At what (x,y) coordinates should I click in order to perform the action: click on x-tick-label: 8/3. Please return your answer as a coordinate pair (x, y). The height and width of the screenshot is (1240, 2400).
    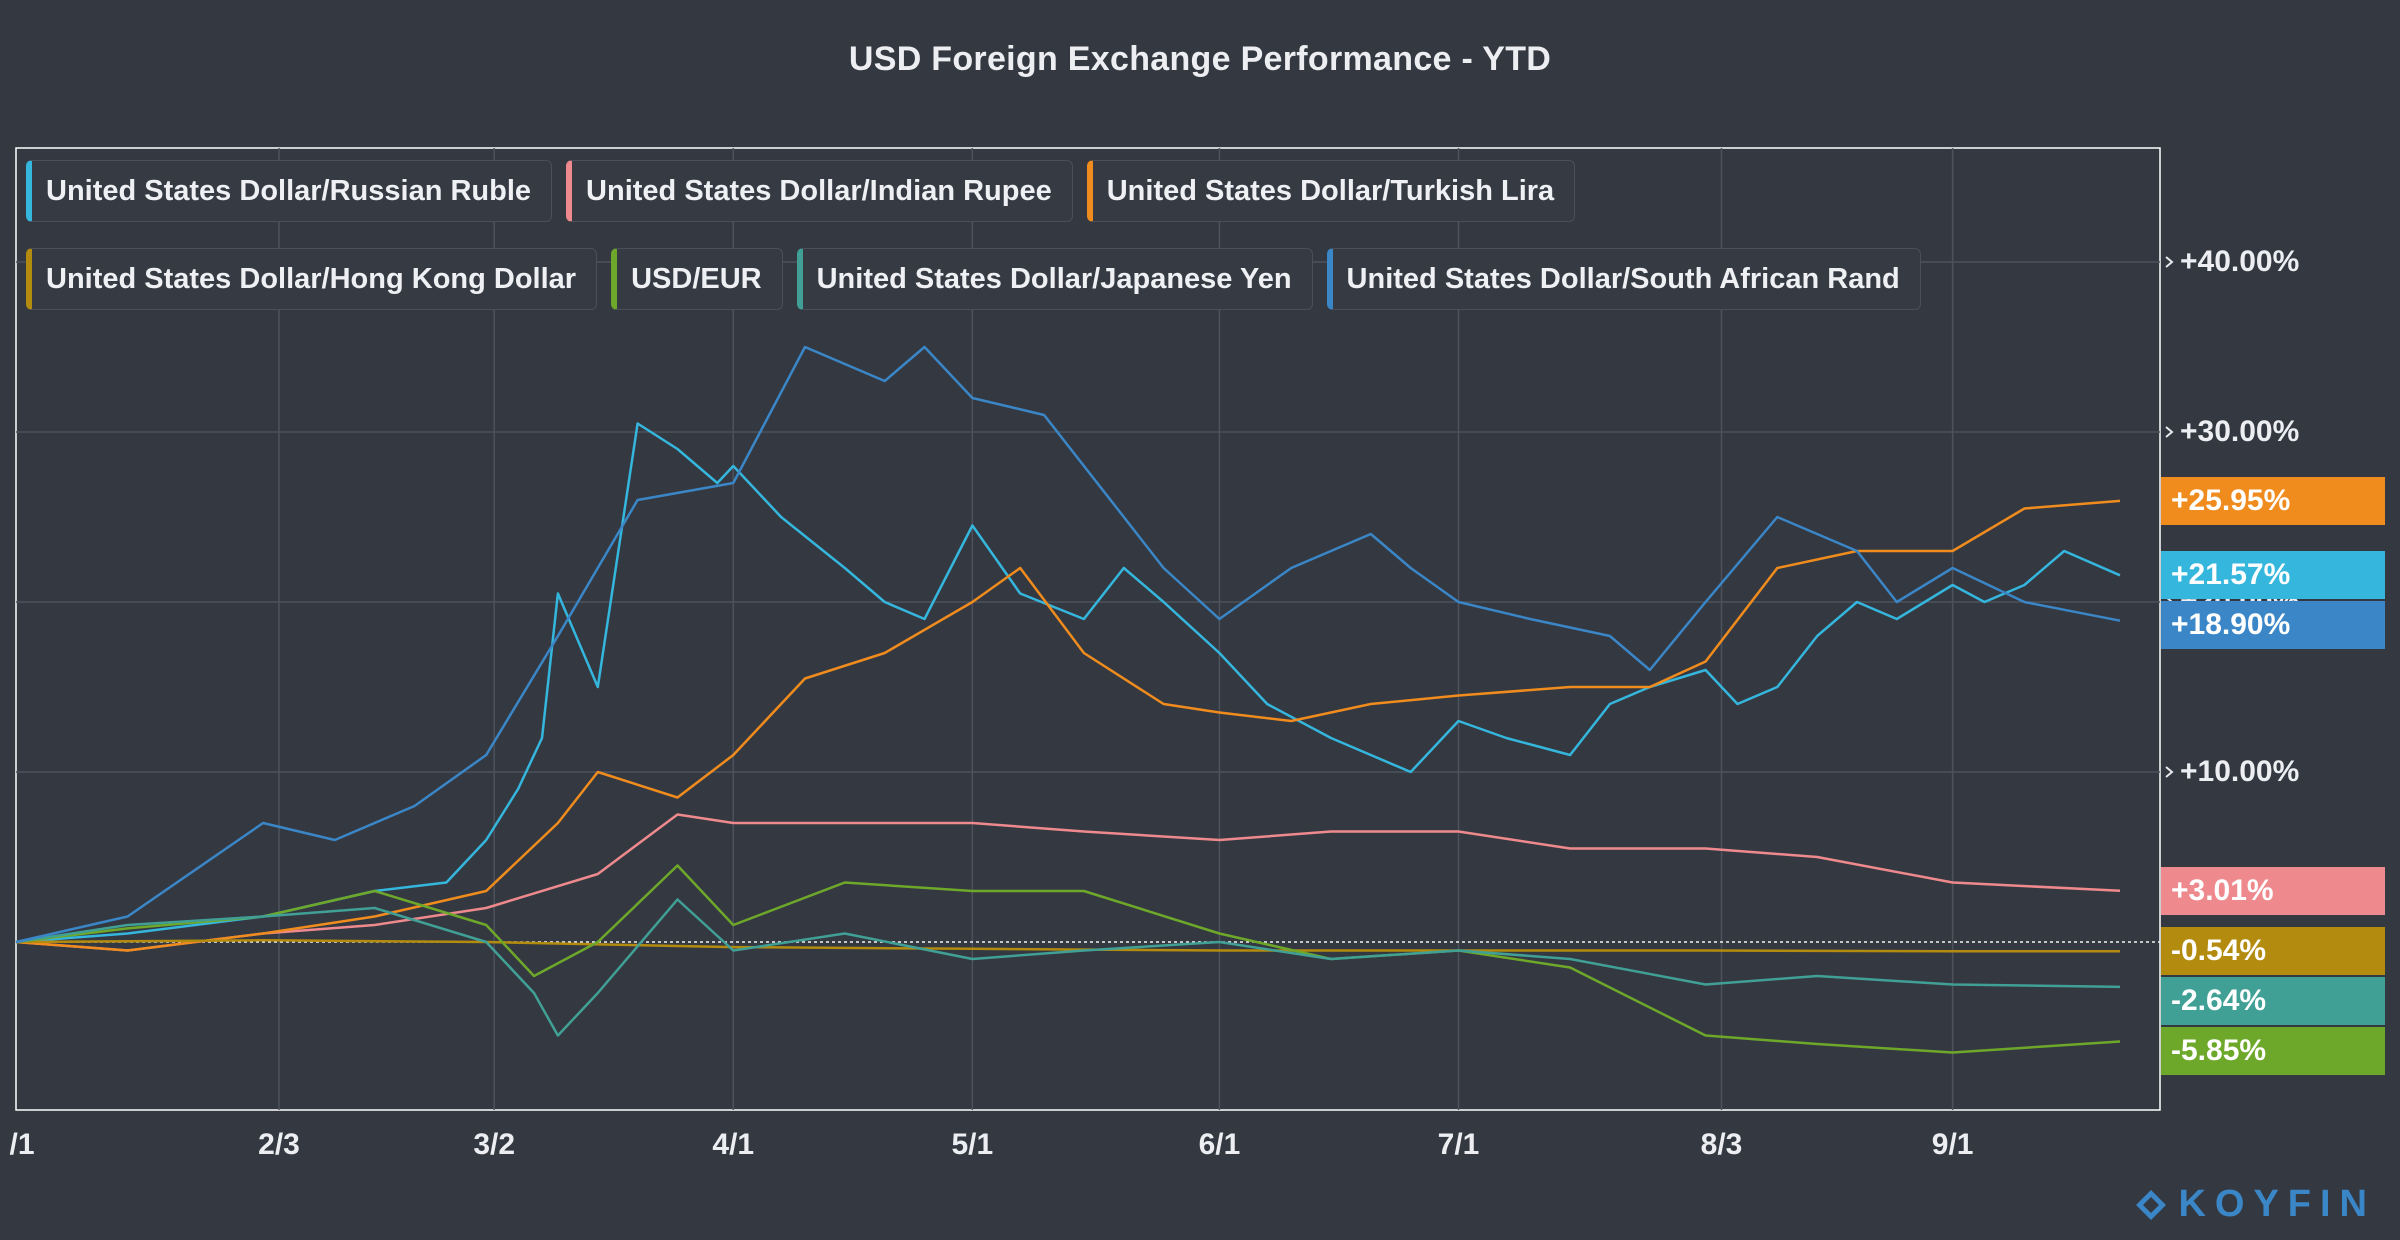
    Looking at the image, I should click on (1721, 1144).